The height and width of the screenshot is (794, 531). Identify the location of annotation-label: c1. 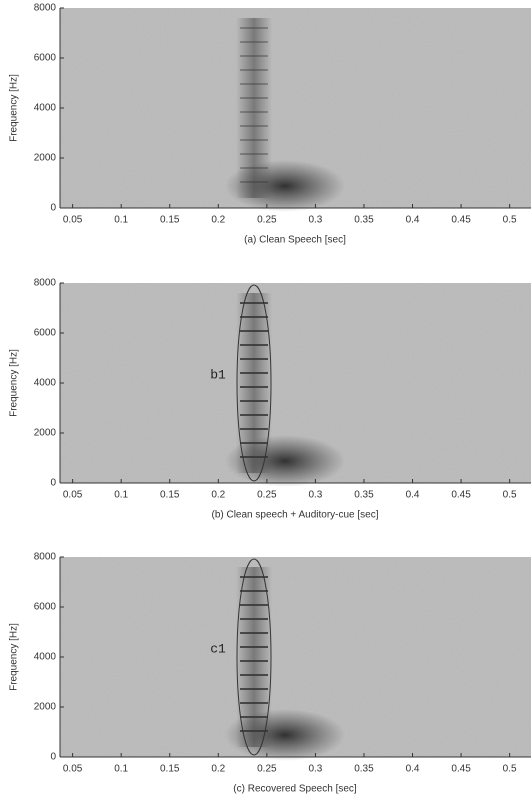
(218, 648).